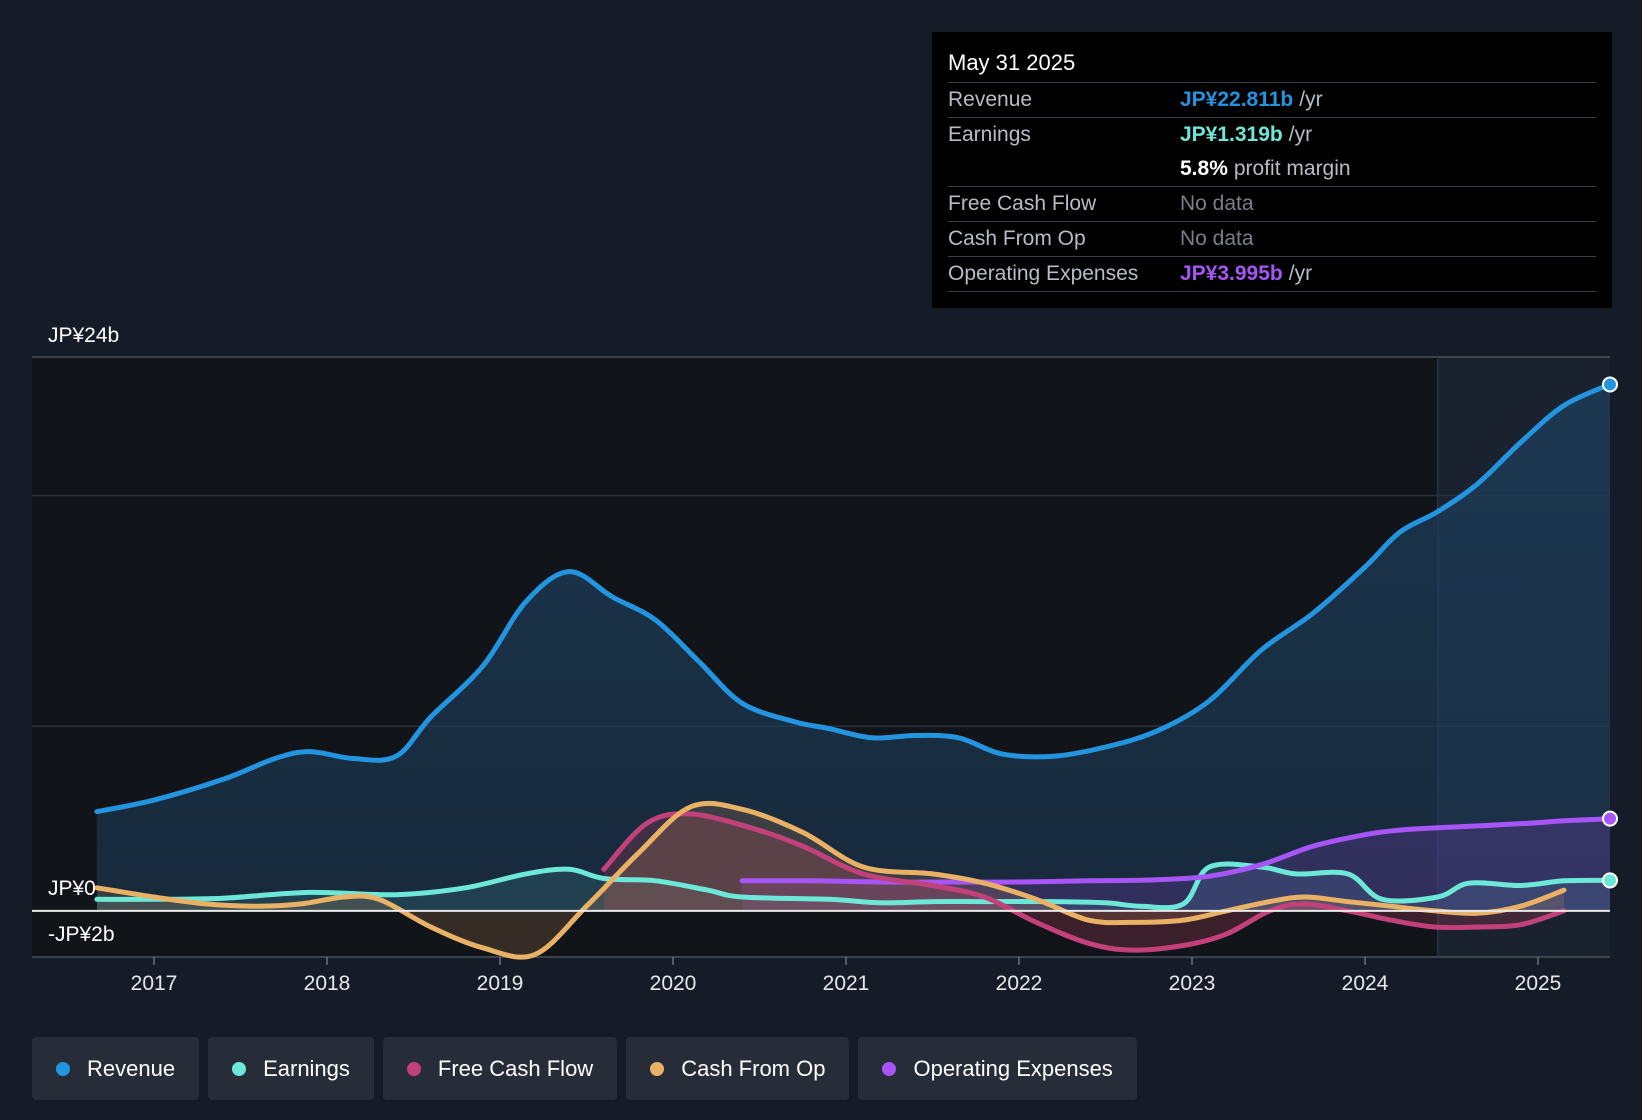  What do you see at coordinates (154, 983) in the screenshot?
I see `x-tick-label: 2017` at bounding box center [154, 983].